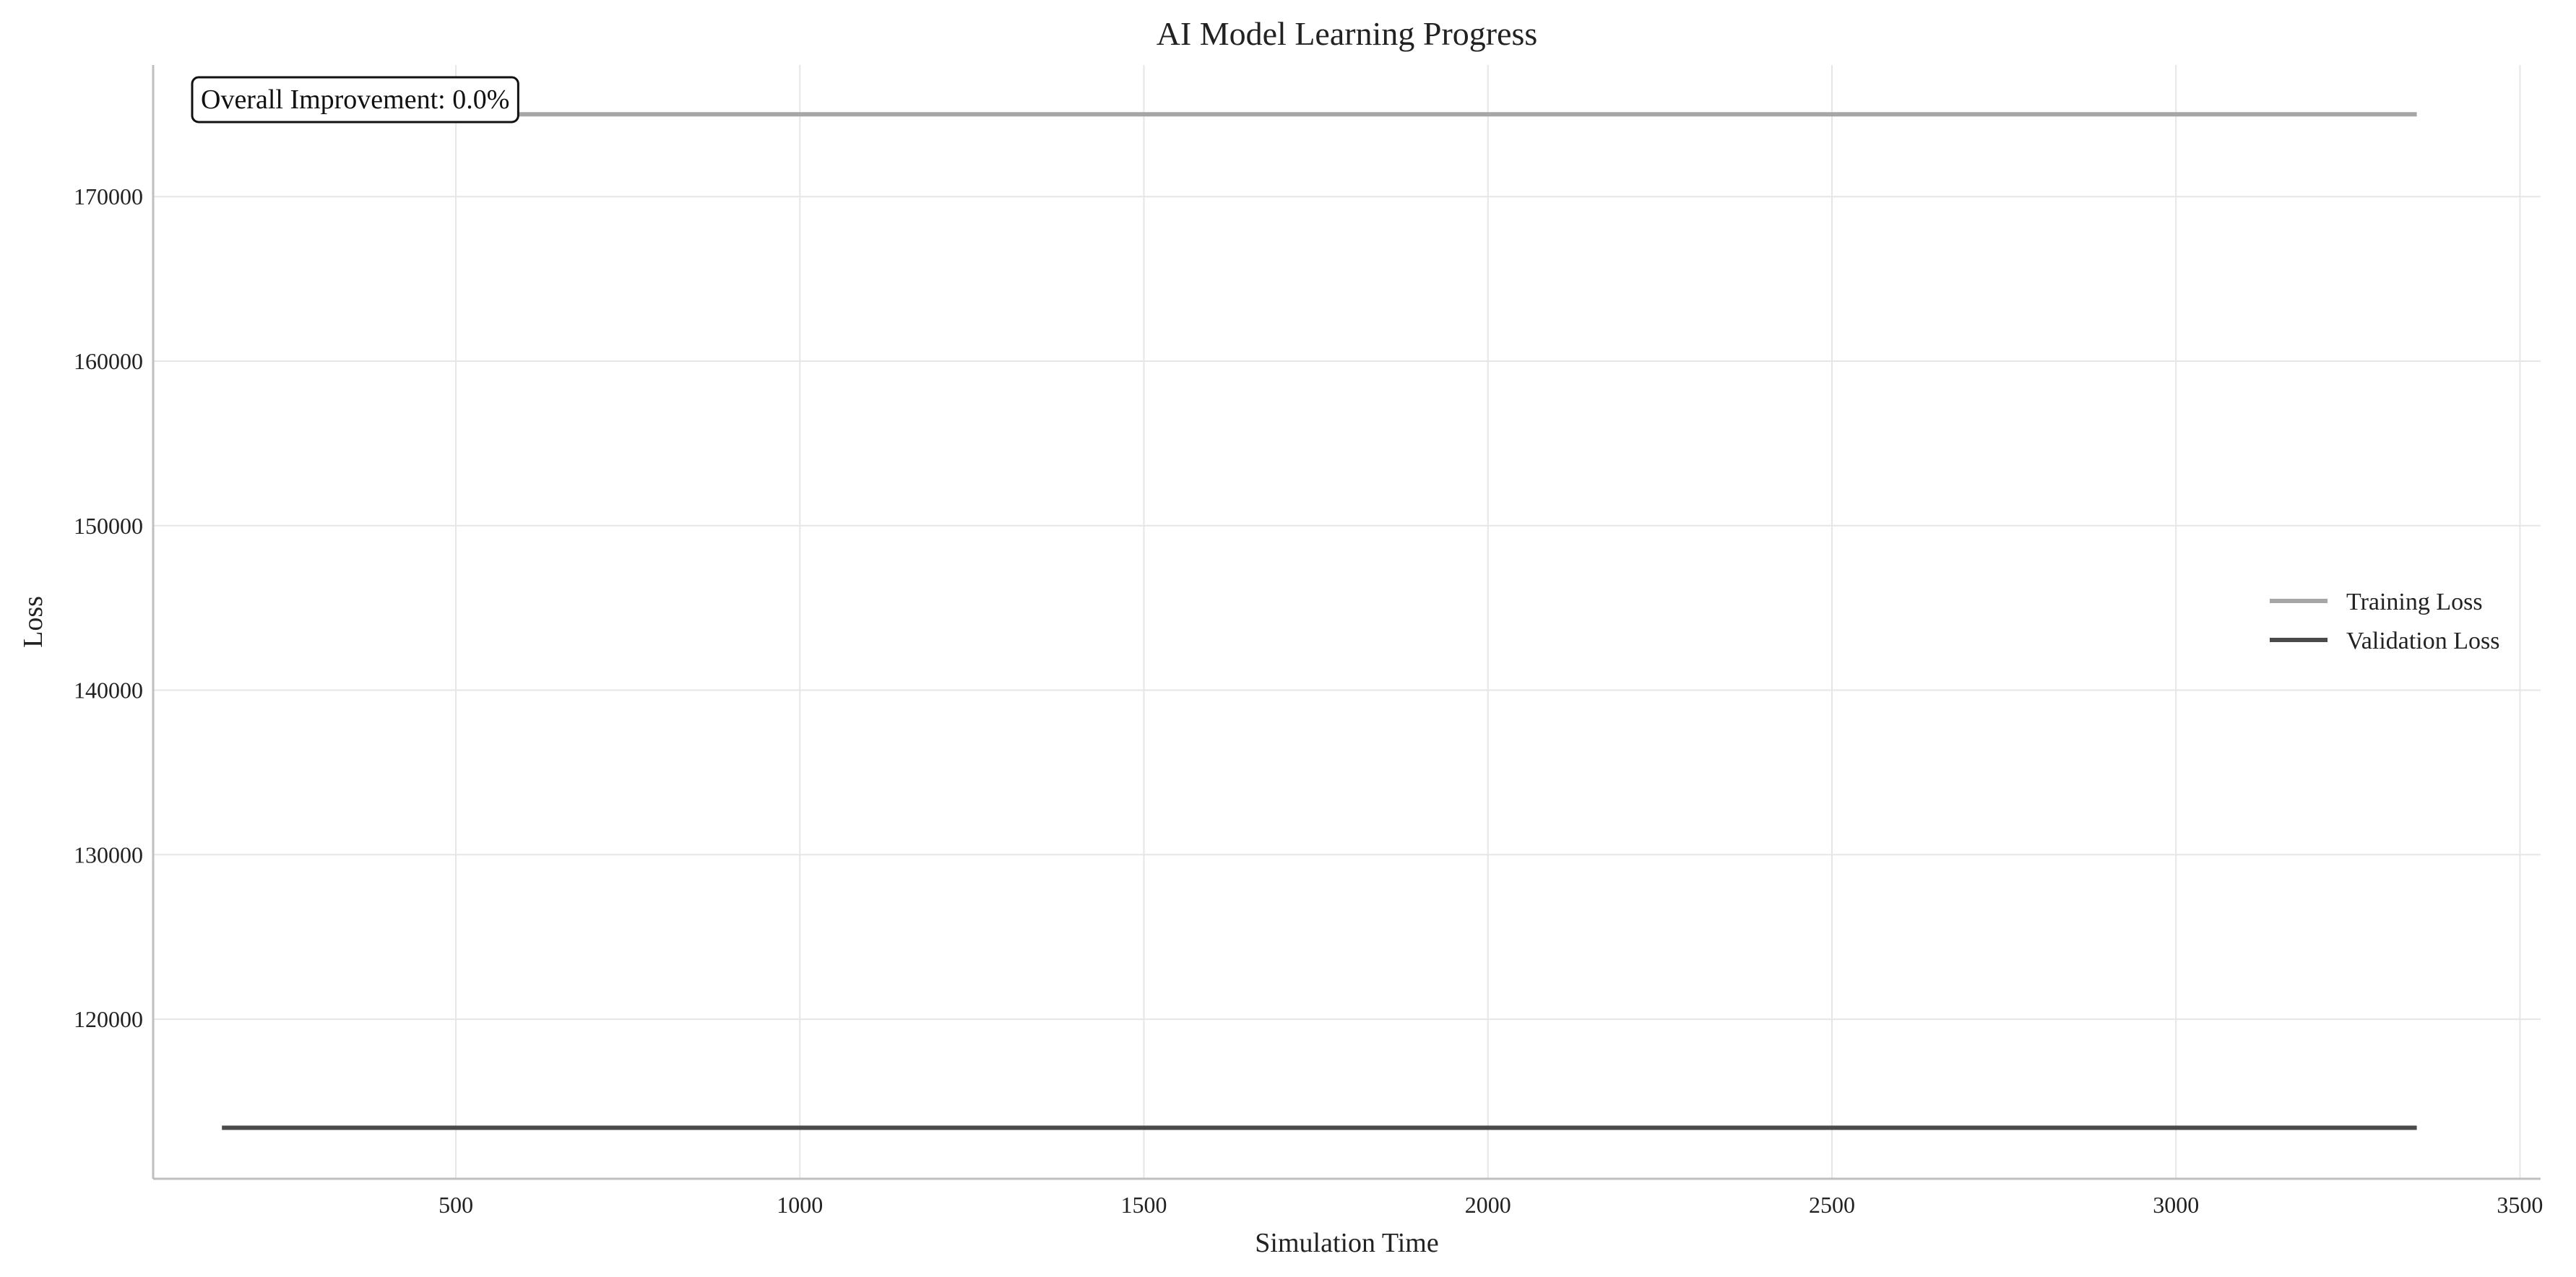 The width and height of the screenshot is (2576, 1277). Describe the element at coordinates (1488, 1205) in the screenshot. I see `x-tick-label: 2000` at that location.